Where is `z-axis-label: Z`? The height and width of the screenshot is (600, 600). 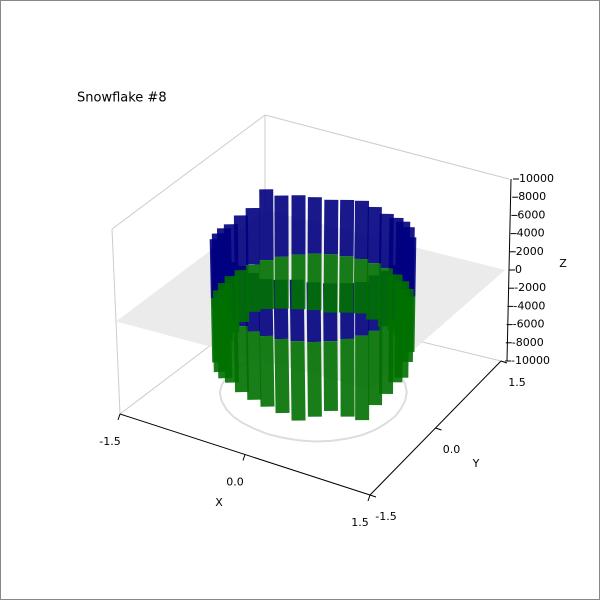 z-axis-label: Z is located at coordinates (563, 263).